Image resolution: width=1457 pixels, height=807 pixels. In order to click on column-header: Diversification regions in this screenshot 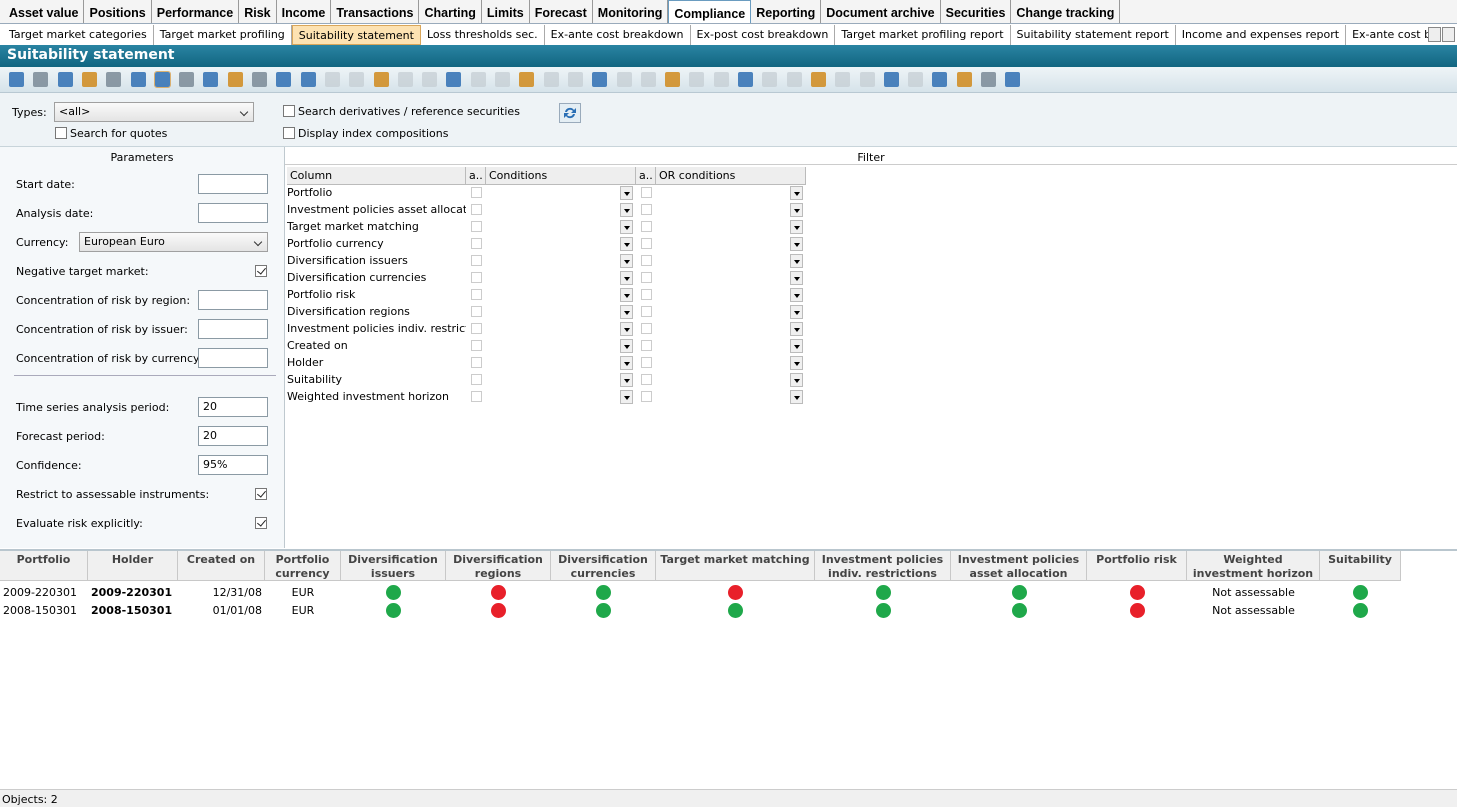, I will do `click(498, 566)`.